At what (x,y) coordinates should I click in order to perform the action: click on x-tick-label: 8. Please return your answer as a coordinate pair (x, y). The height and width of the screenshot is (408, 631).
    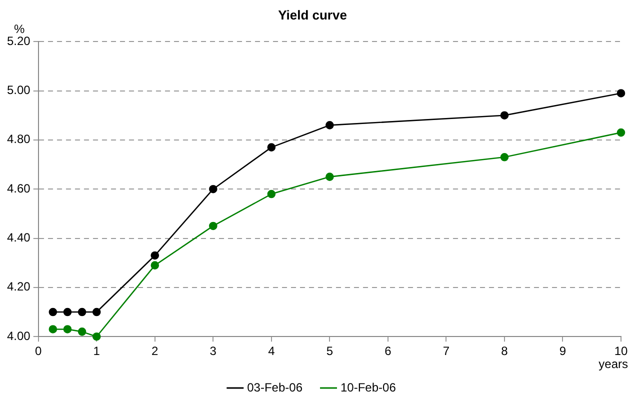
    Looking at the image, I should click on (504, 351).